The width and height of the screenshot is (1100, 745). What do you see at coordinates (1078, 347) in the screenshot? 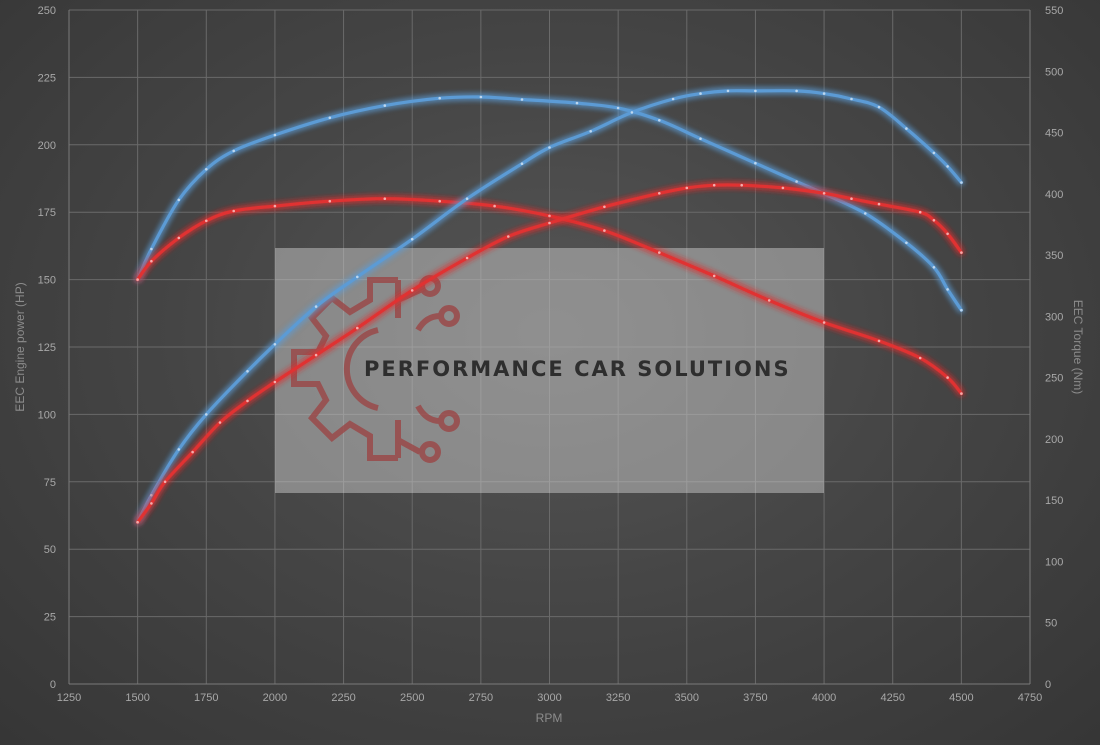
I see `y-right-axis-title: EEC Torque (Nm)` at bounding box center [1078, 347].